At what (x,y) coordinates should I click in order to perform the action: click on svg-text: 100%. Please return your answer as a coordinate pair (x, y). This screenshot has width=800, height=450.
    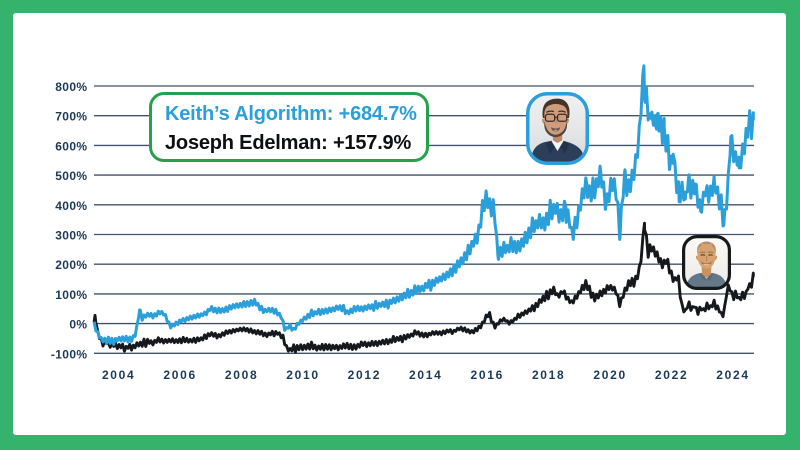
    Looking at the image, I should click on (71, 295).